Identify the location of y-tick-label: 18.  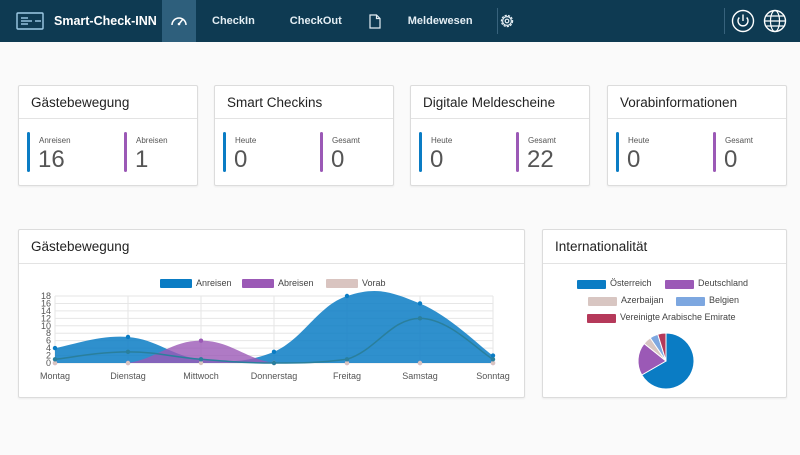
(46, 296).